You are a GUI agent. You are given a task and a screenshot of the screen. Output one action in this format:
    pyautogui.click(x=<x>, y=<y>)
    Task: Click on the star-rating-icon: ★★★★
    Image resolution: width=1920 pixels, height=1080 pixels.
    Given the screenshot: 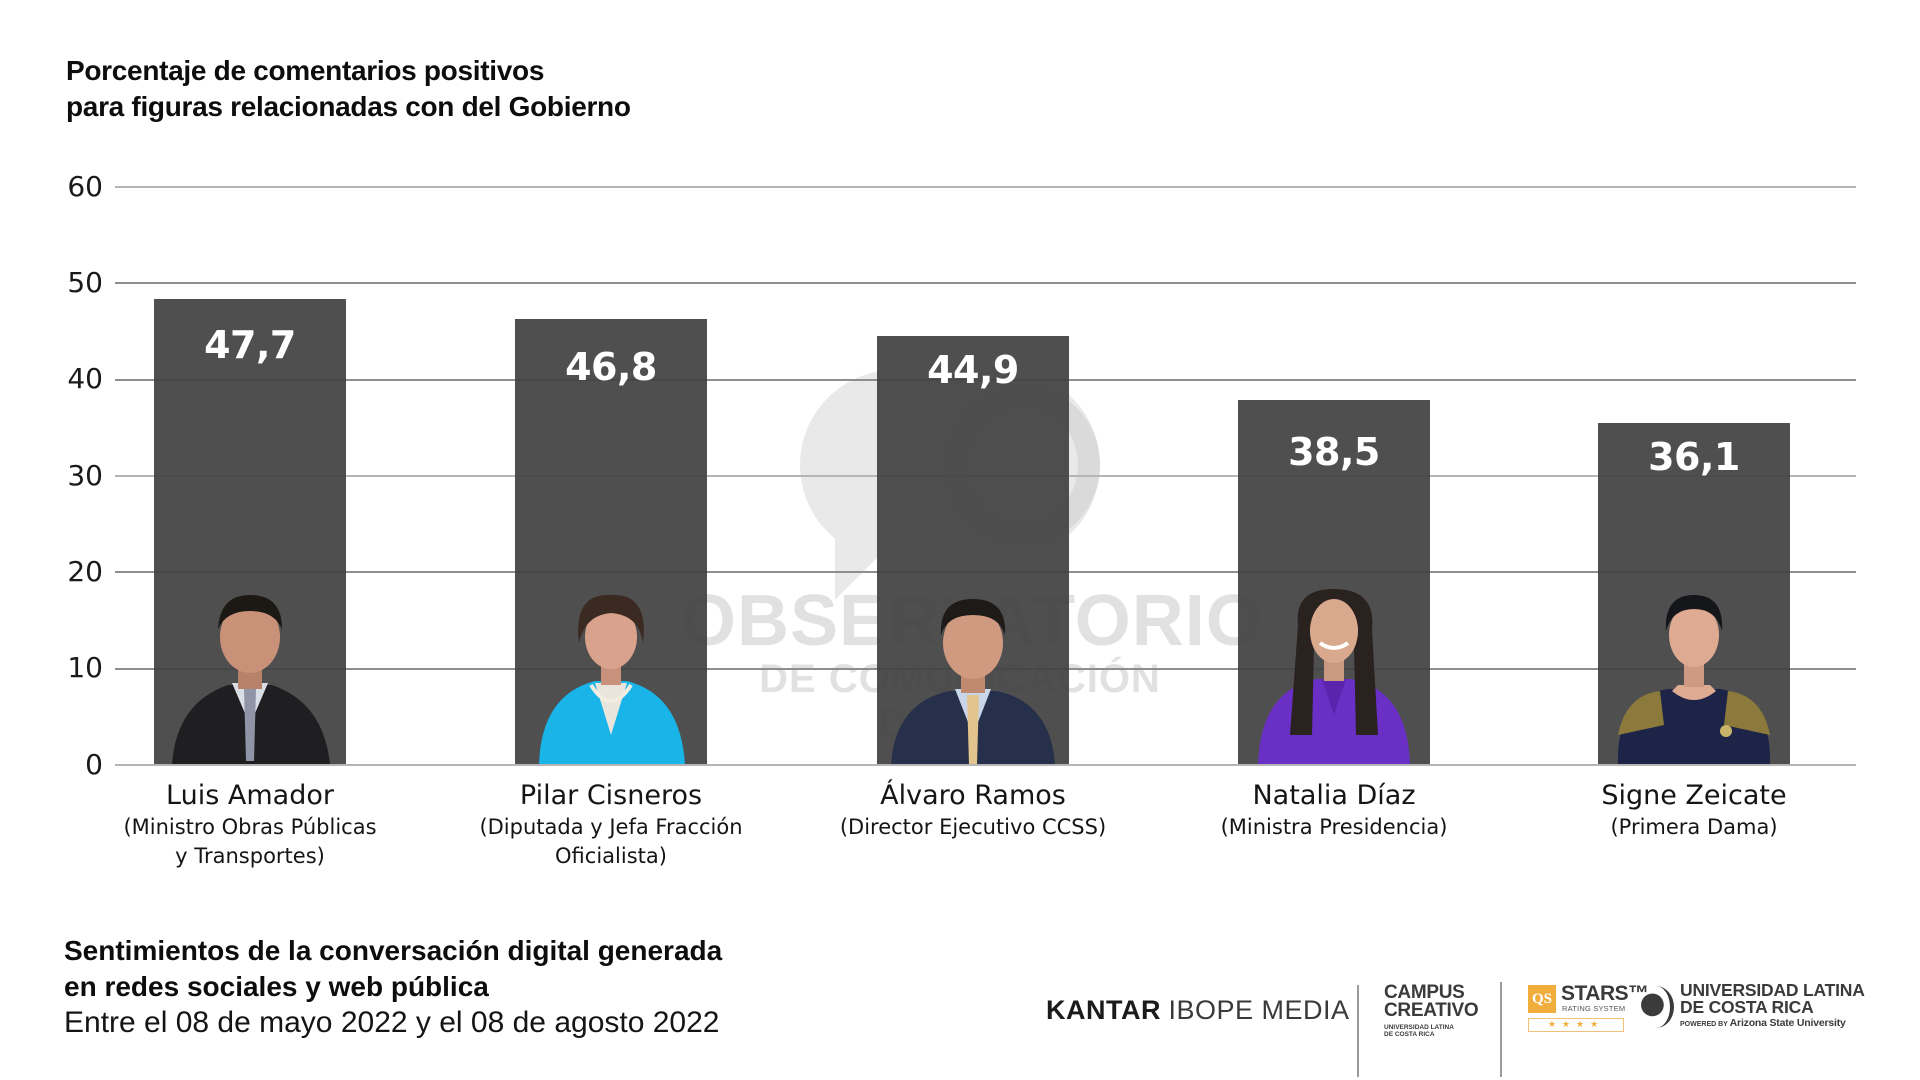 What is the action you would take?
    pyautogui.click(x=1576, y=1025)
    